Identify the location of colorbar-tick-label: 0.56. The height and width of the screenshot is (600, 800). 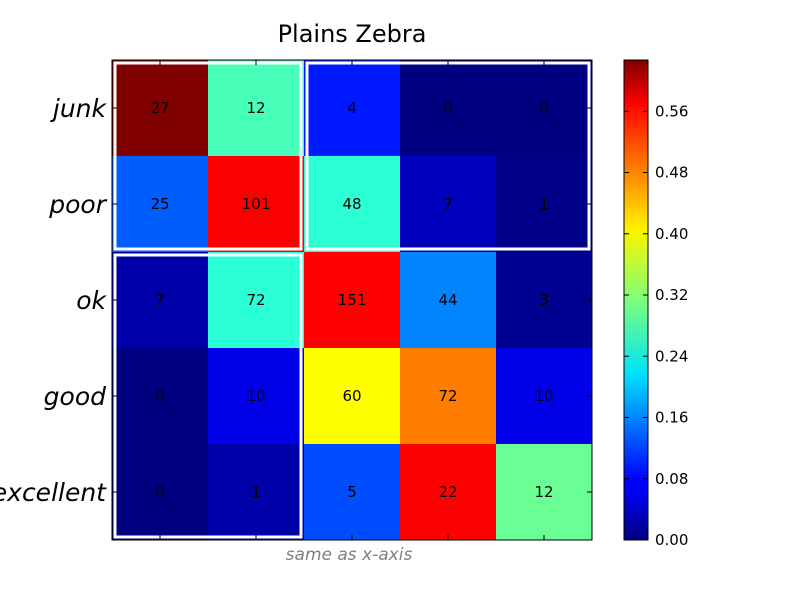
(671, 111).